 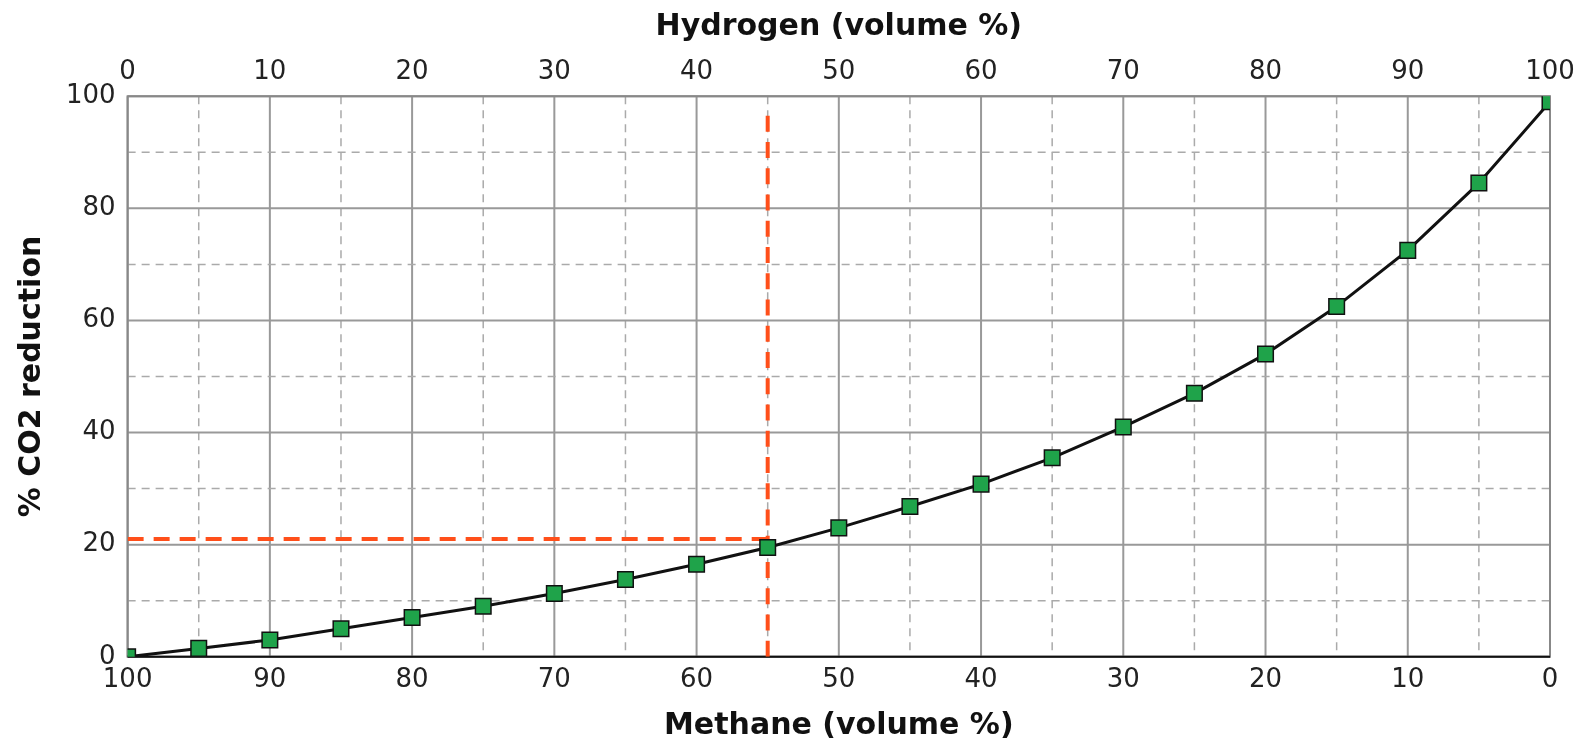 What do you see at coordinates (839, 678) in the screenshot?
I see `x-tick-label: 50` at bounding box center [839, 678].